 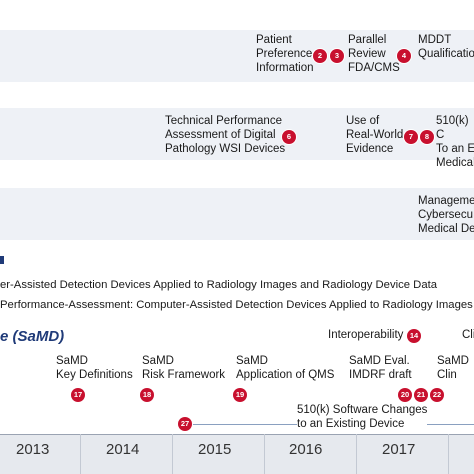 What do you see at coordinates (380, 368) in the screenshot?
I see `samd-eval-label: SaMD Eval. IMDRF draft` at bounding box center [380, 368].